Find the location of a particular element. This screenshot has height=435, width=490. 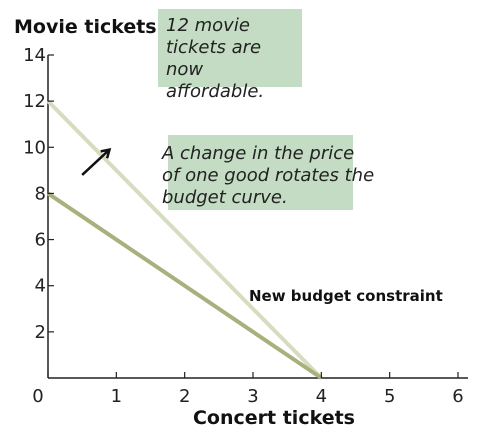

arrow-shaft is located at coordinates (96, 162).